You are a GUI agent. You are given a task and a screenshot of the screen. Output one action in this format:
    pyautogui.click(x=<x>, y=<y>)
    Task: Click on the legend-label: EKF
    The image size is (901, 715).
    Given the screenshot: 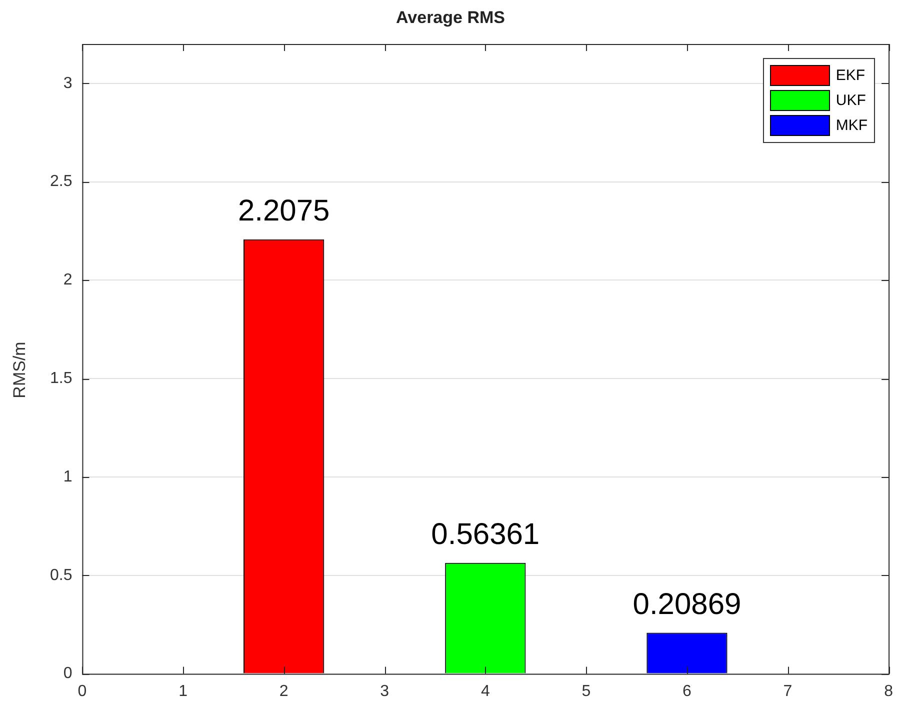 What is the action you would take?
    pyautogui.click(x=851, y=75)
    